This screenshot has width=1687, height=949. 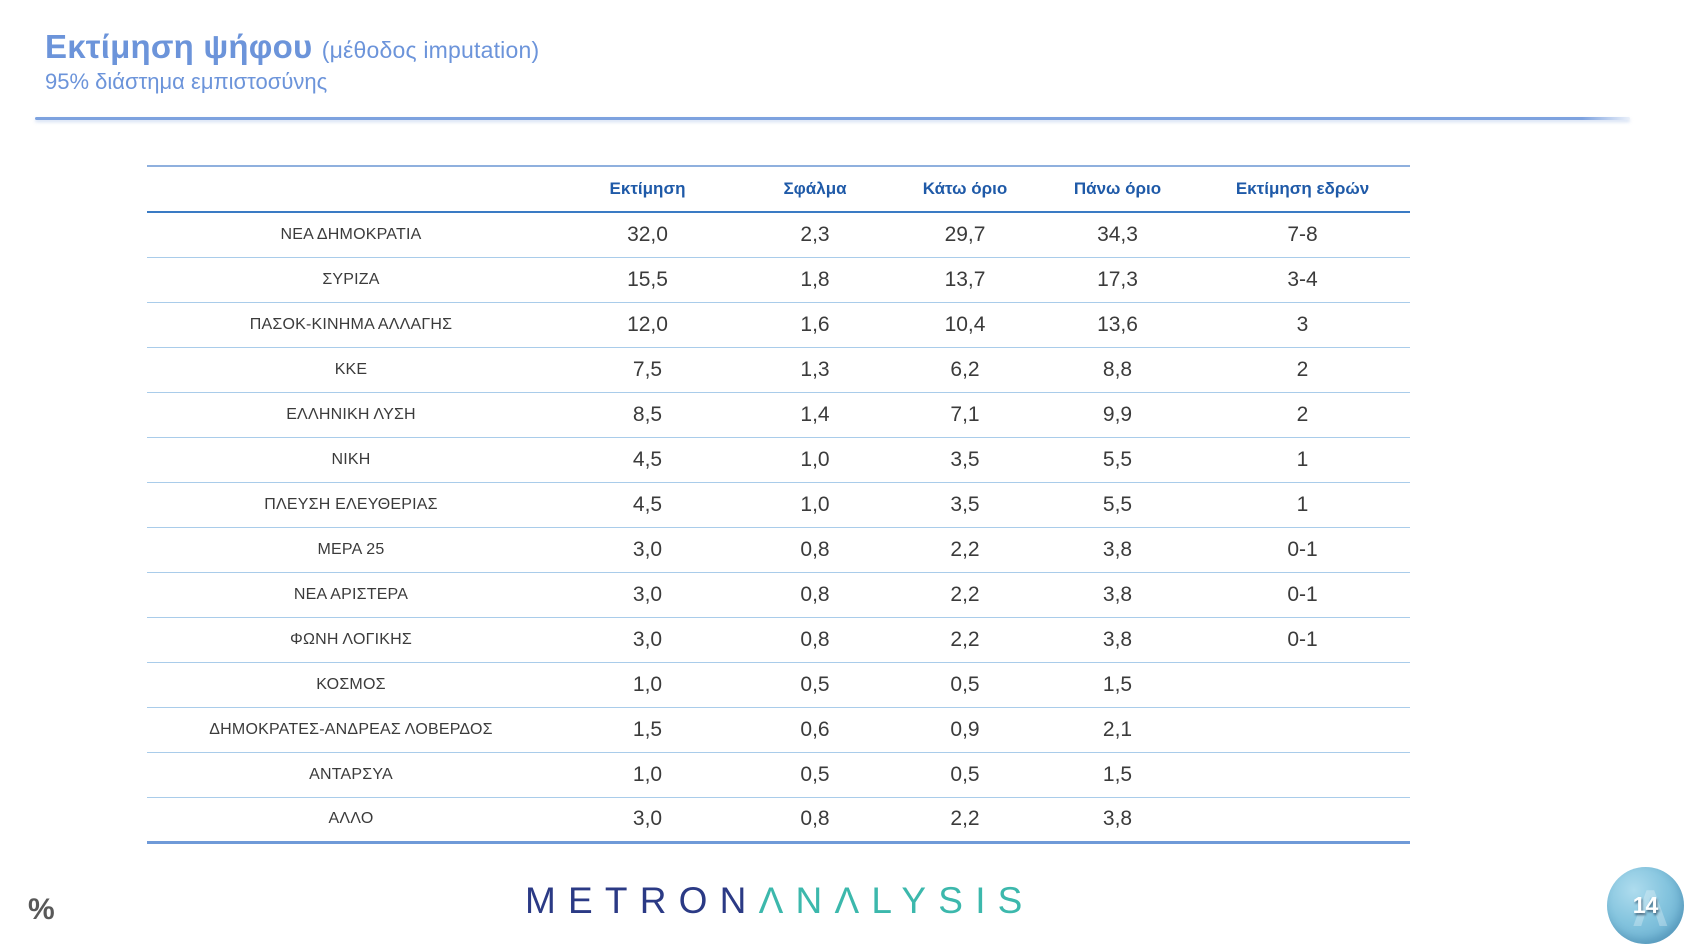 What do you see at coordinates (815, 730) in the screenshot?
I see `cell-error: 0,6` at bounding box center [815, 730].